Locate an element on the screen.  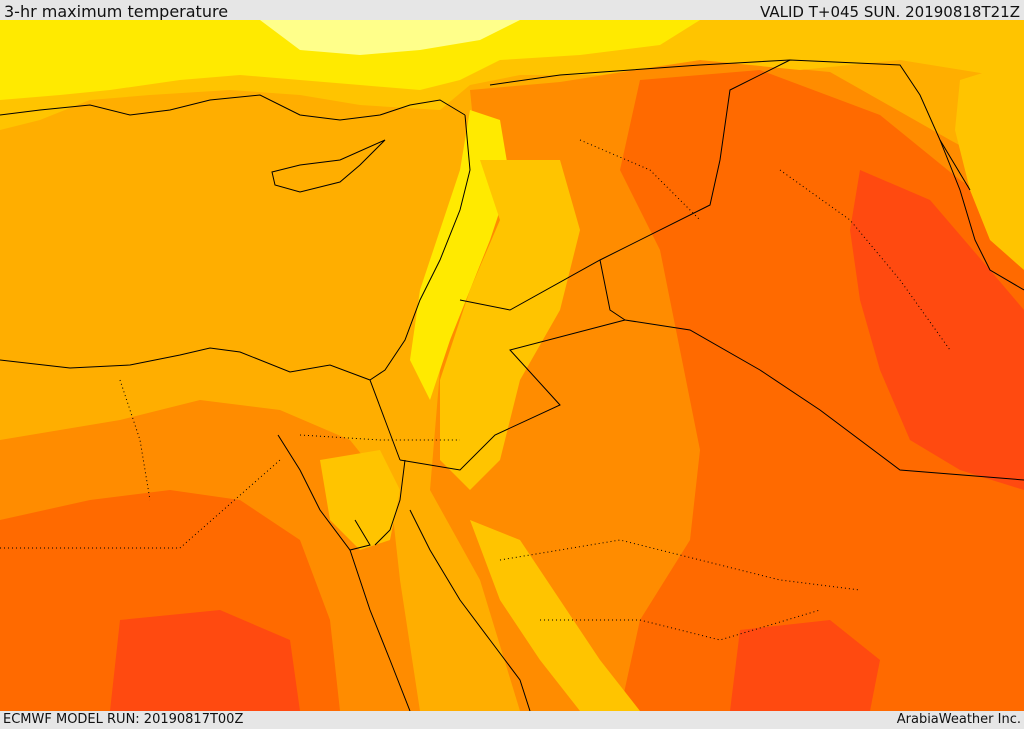
valid-time-label: VALID T+045 SUN. 20190818T21Z is located at coordinates (890, 12).